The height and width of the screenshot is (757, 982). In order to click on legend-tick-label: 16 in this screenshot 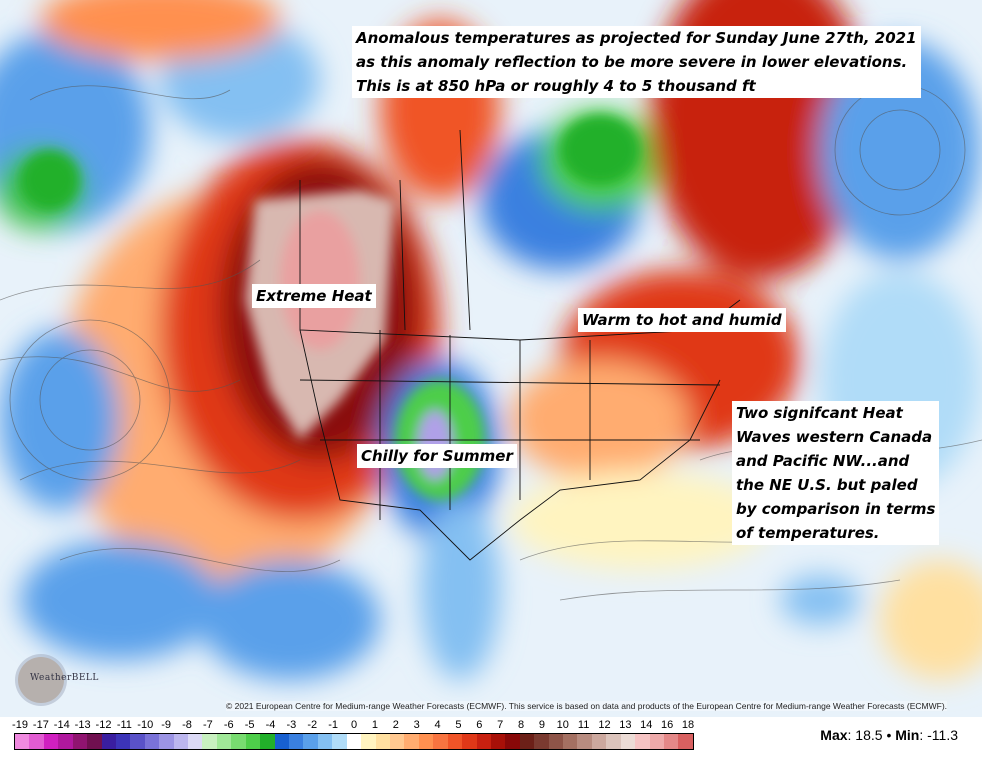, I will do `click(667, 725)`.